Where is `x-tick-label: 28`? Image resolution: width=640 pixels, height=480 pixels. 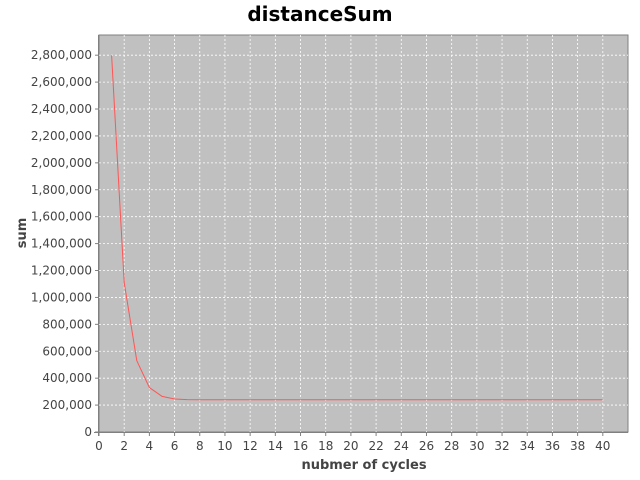 x-tick-label: 28 is located at coordinates (451, 446).